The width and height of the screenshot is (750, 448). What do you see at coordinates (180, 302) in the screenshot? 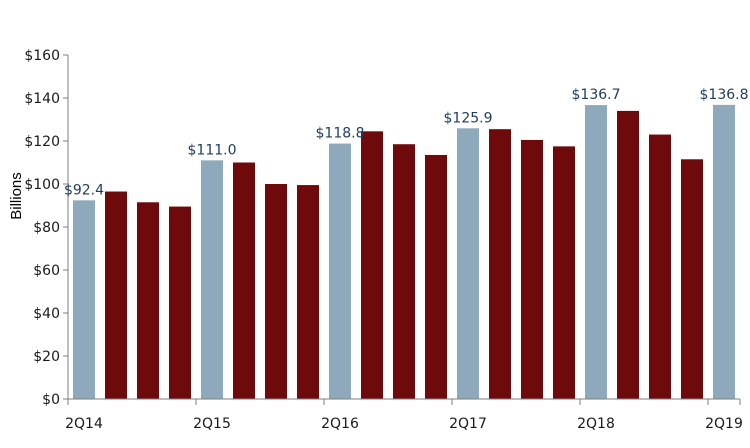
I see `bar-1Q15` at bounding box center [180, 302].